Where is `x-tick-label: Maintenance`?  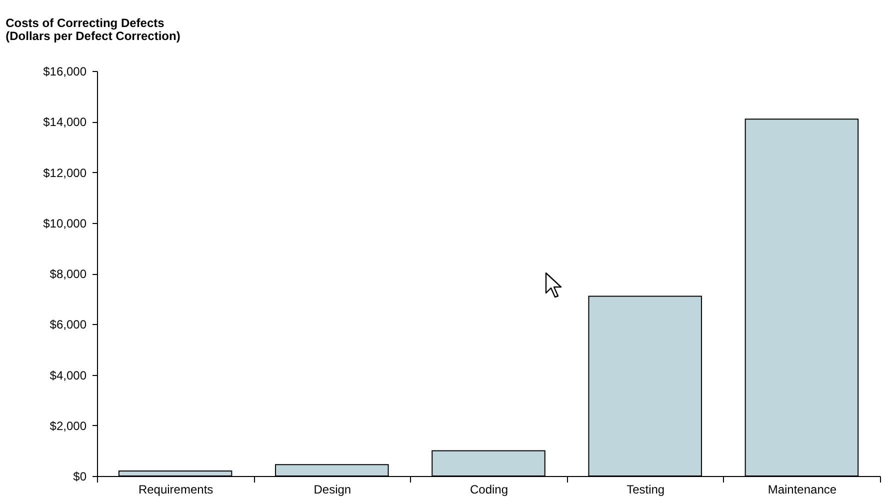 x-tick-label: Maintenance is located at coordinates (802, 489).